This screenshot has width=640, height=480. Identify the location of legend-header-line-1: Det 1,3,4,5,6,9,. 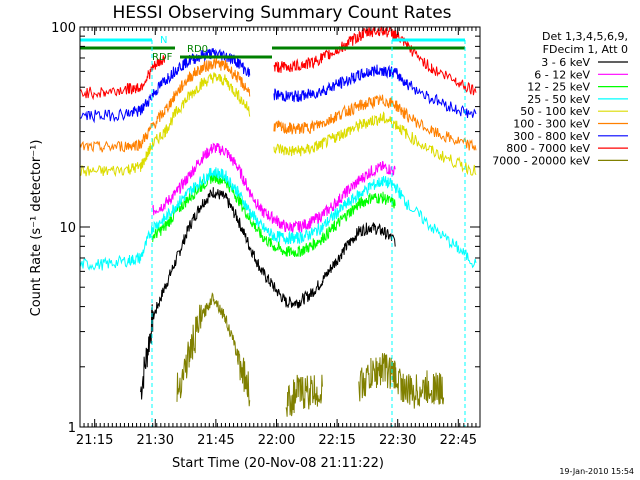
(585, 36).